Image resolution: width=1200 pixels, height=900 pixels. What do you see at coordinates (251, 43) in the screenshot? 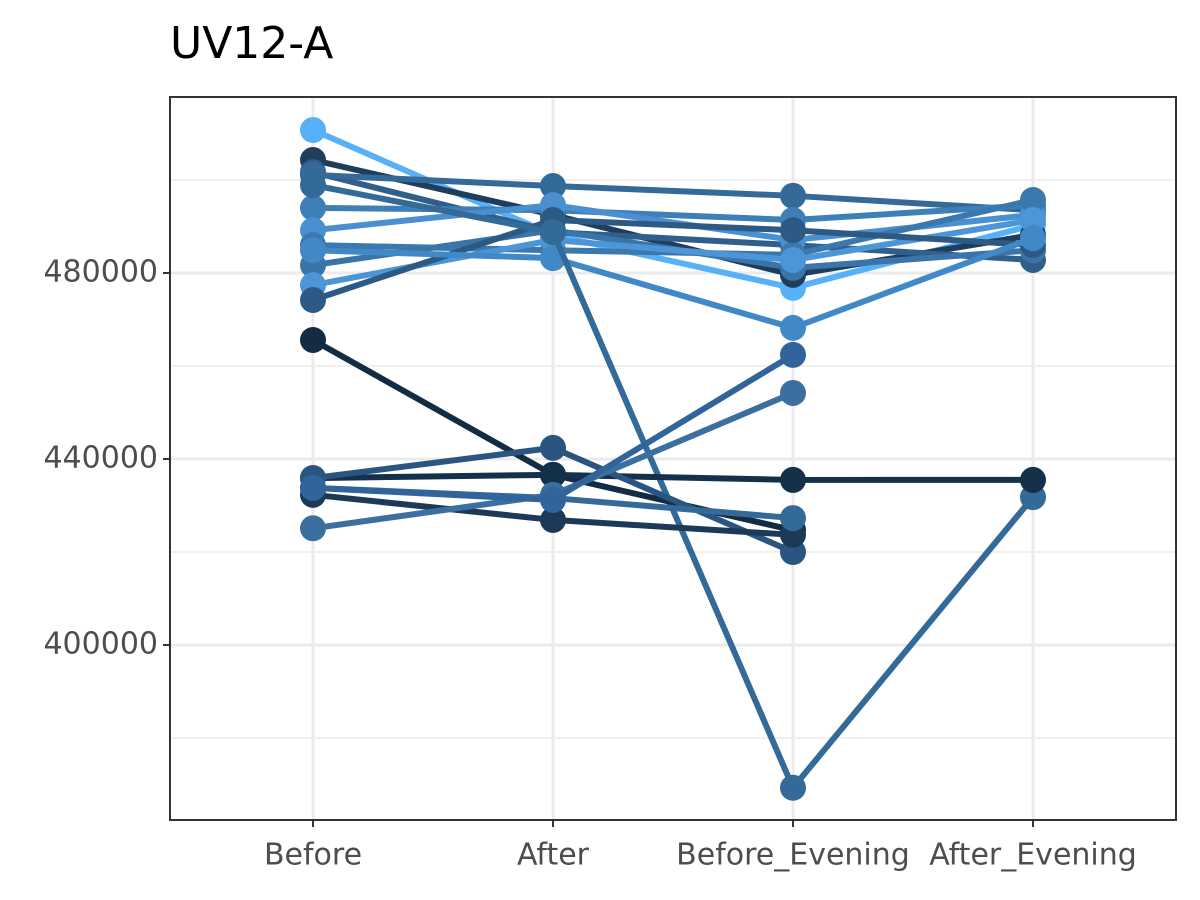
I see `chart-title: UV12-A` at bounding box center [251, 43].